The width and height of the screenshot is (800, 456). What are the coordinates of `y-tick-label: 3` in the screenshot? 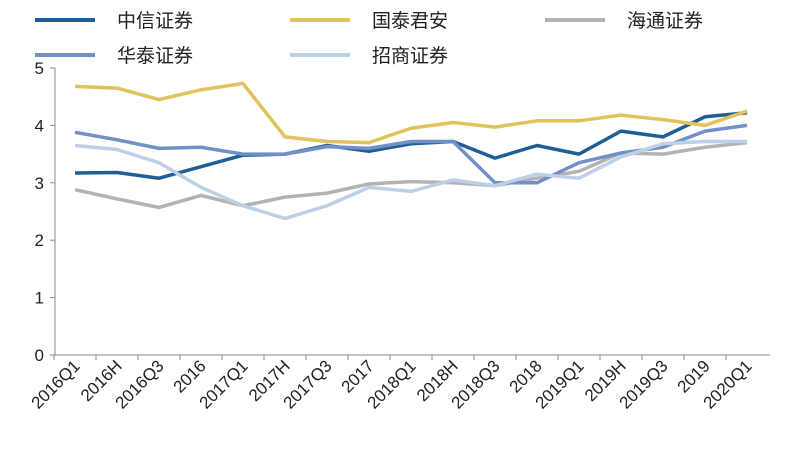 It's located at (39, 183).